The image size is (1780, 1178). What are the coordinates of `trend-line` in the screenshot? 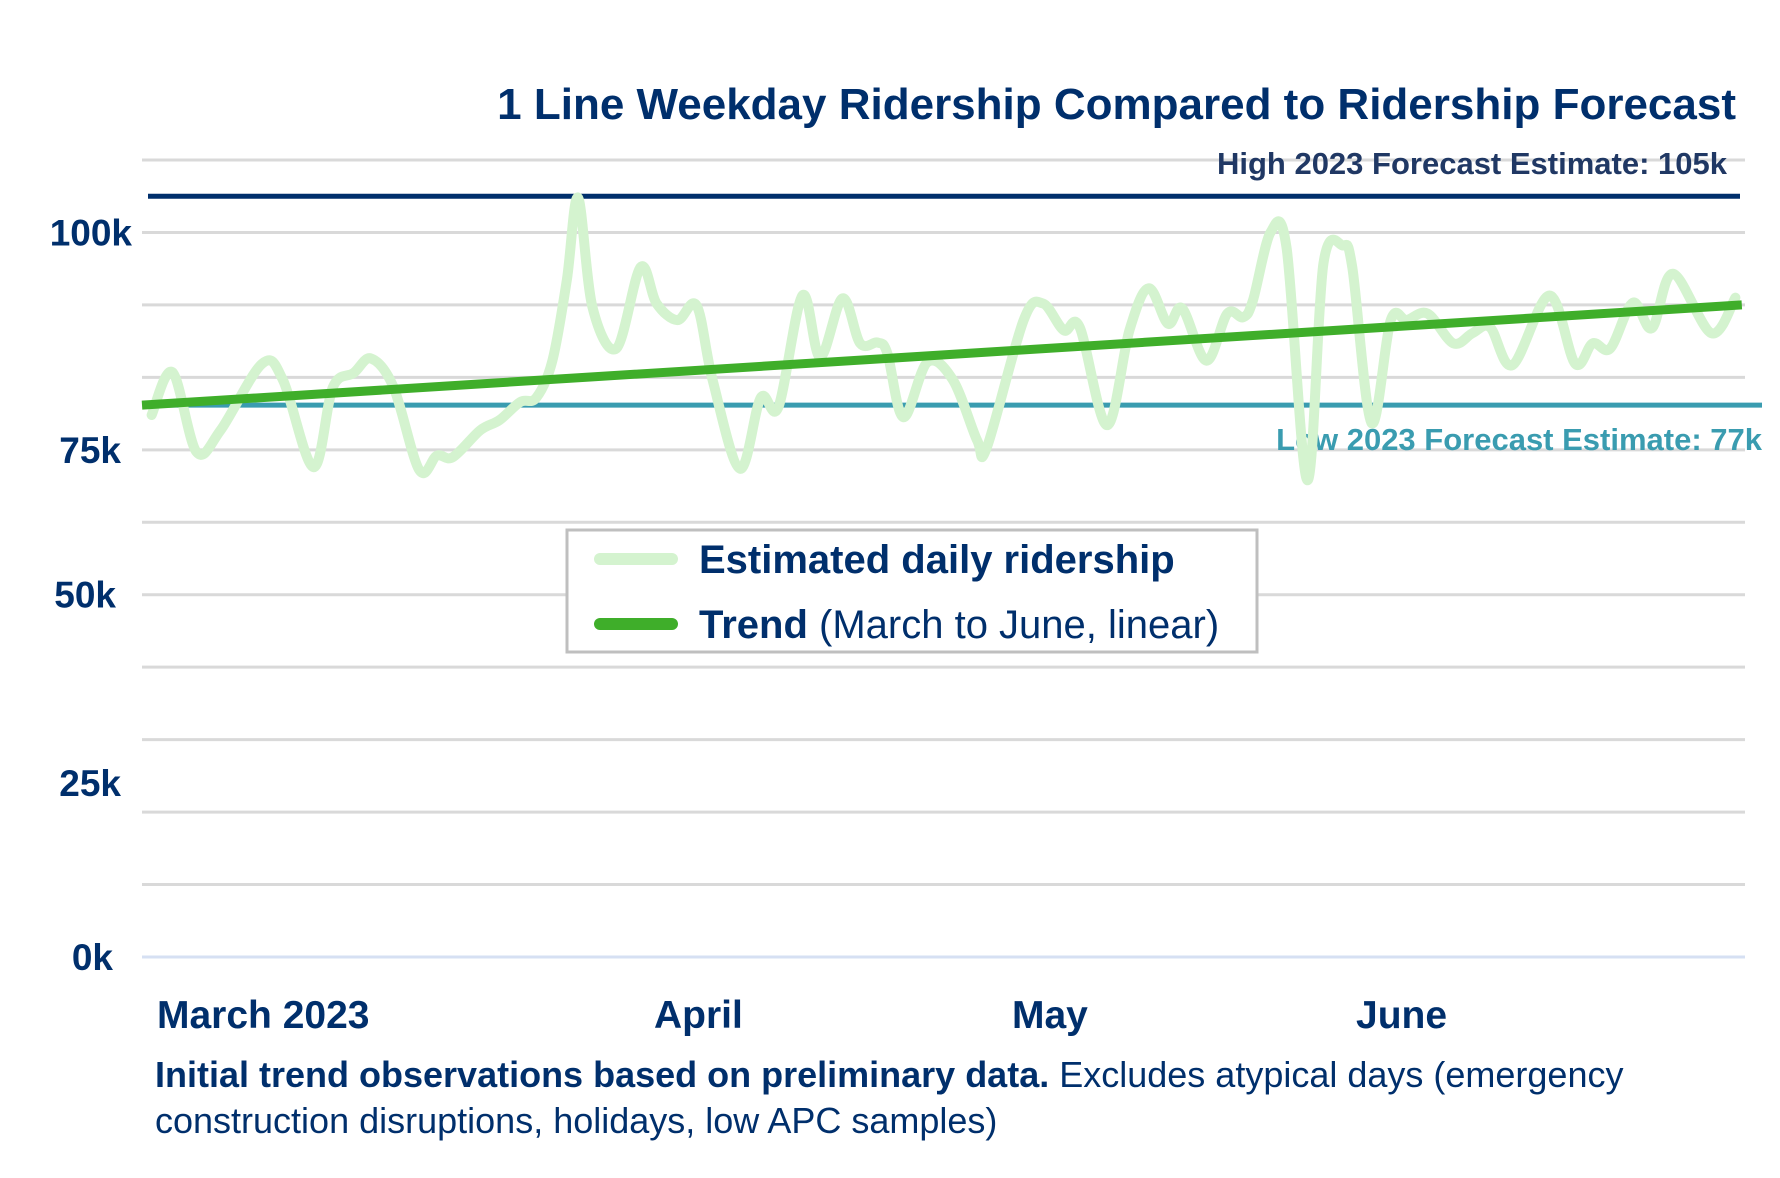 It's located at (942, 355).